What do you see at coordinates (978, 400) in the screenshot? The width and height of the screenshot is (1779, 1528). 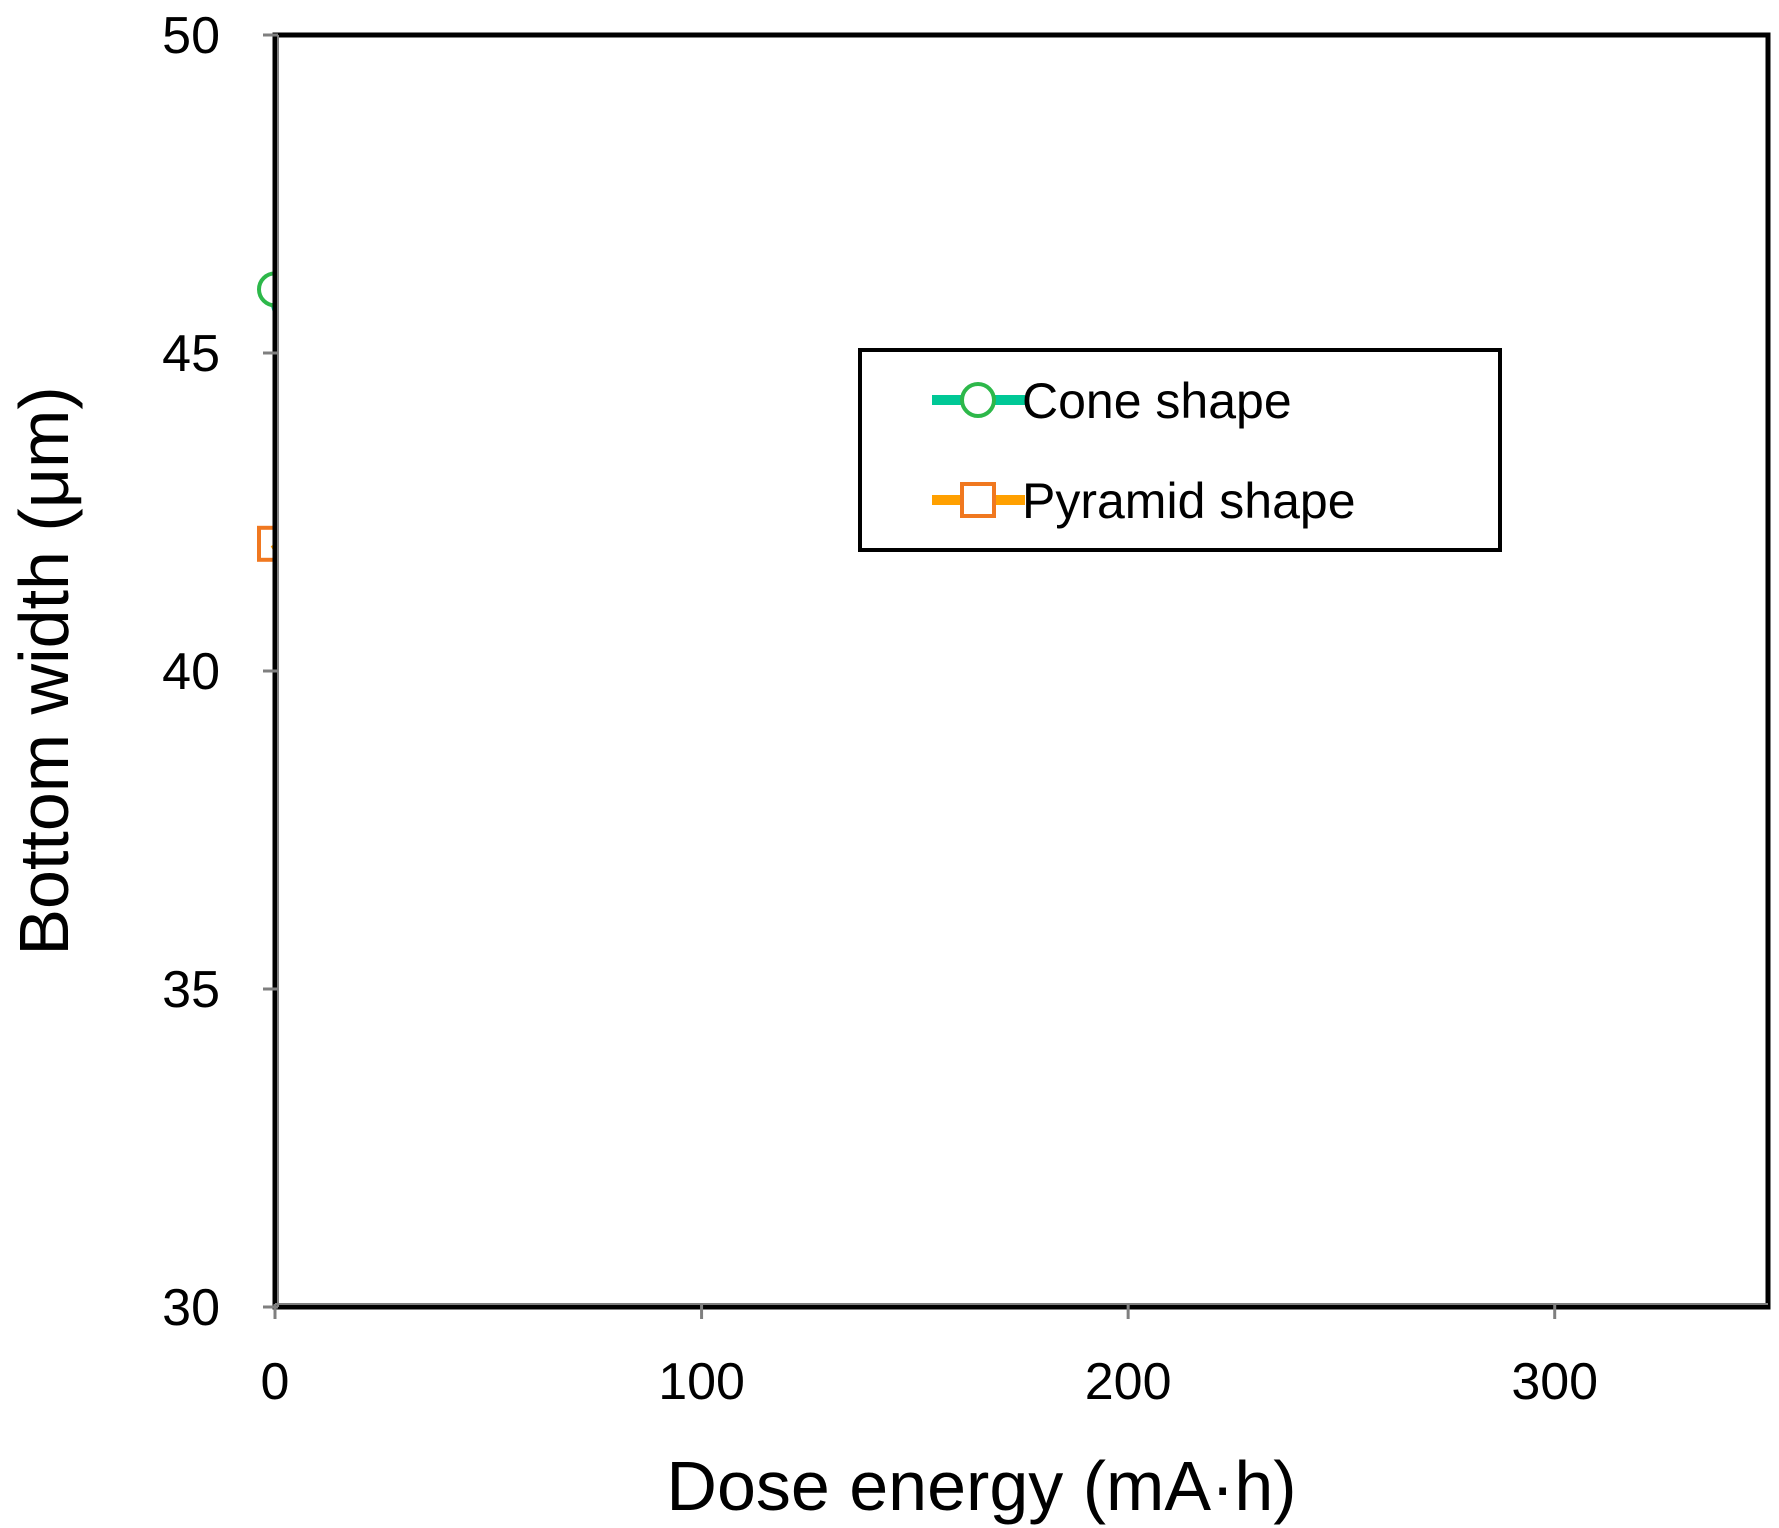 I see `legend-marker-cone` at bounding box center [978, 400].